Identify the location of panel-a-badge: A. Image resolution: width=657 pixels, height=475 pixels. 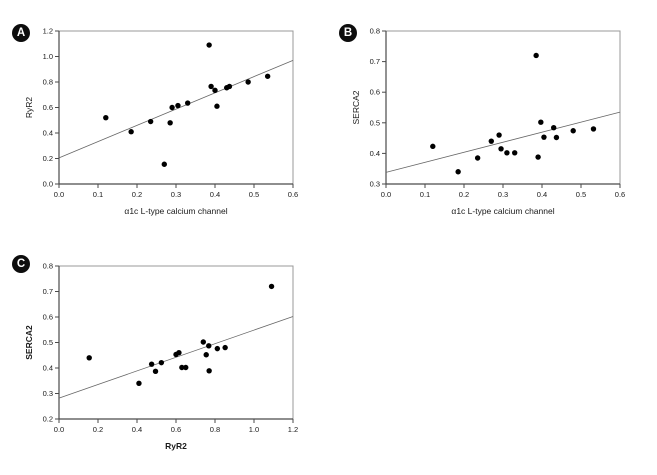
(21, 33).